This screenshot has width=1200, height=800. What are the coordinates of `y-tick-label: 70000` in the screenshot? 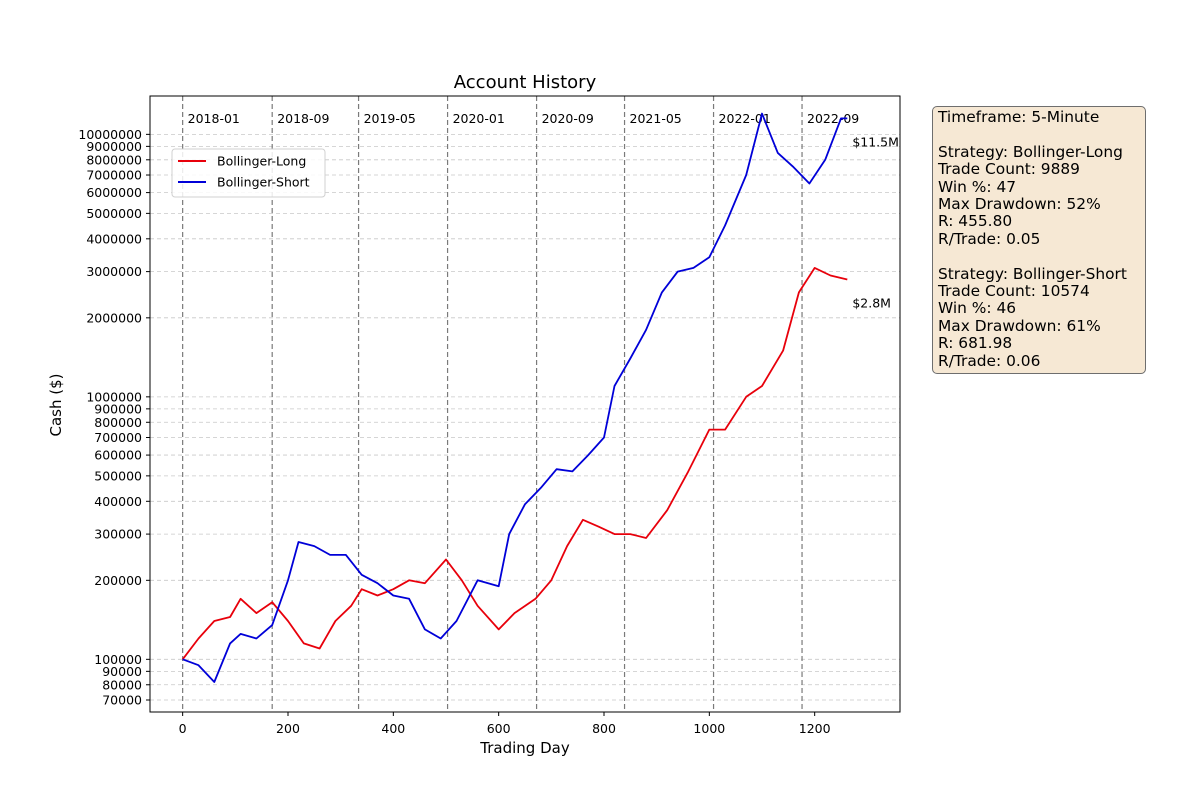 It's located at (122, 699).